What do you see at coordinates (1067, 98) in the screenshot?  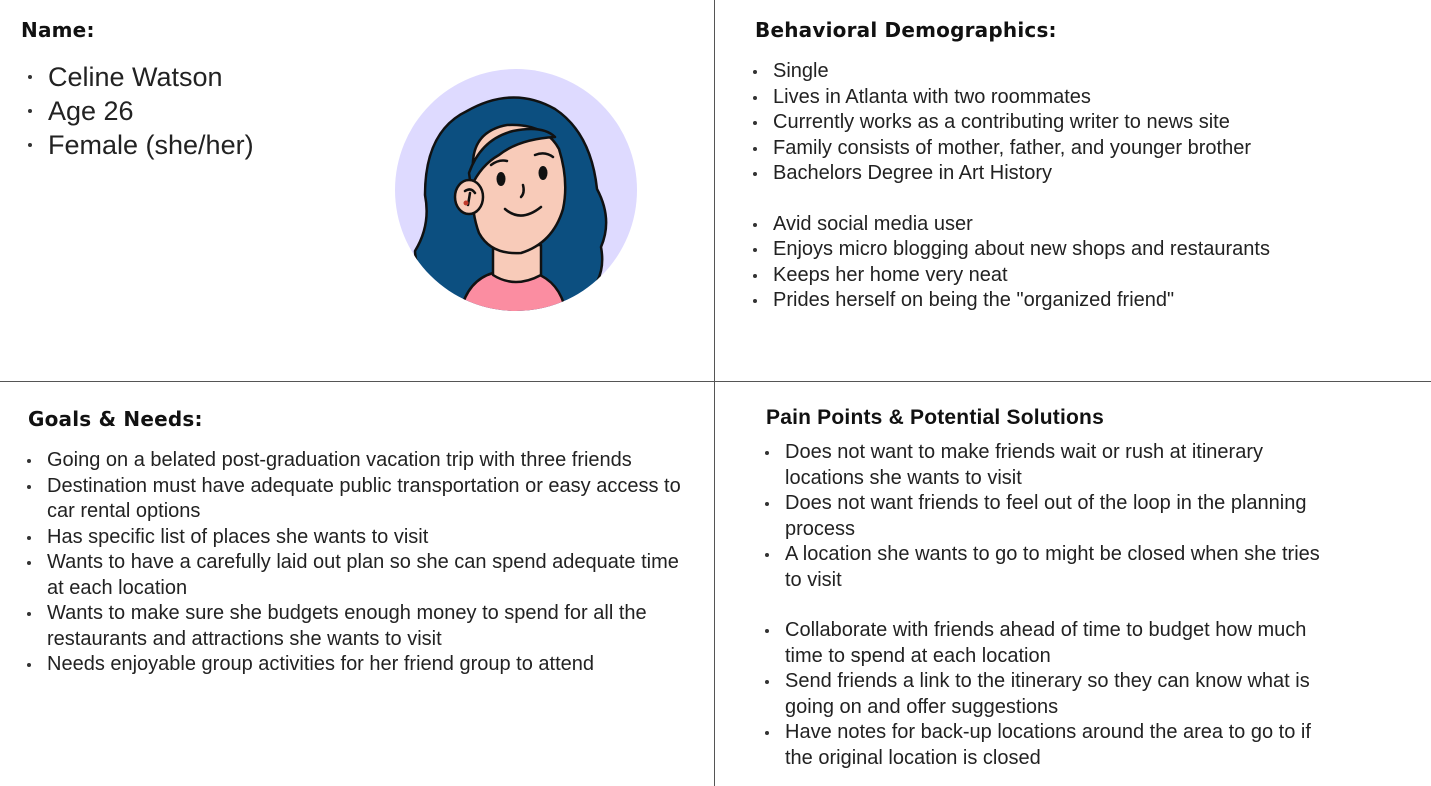 I see `list-item: Lives in Atlanta with two roommates` at bounding box center [1067, 98].